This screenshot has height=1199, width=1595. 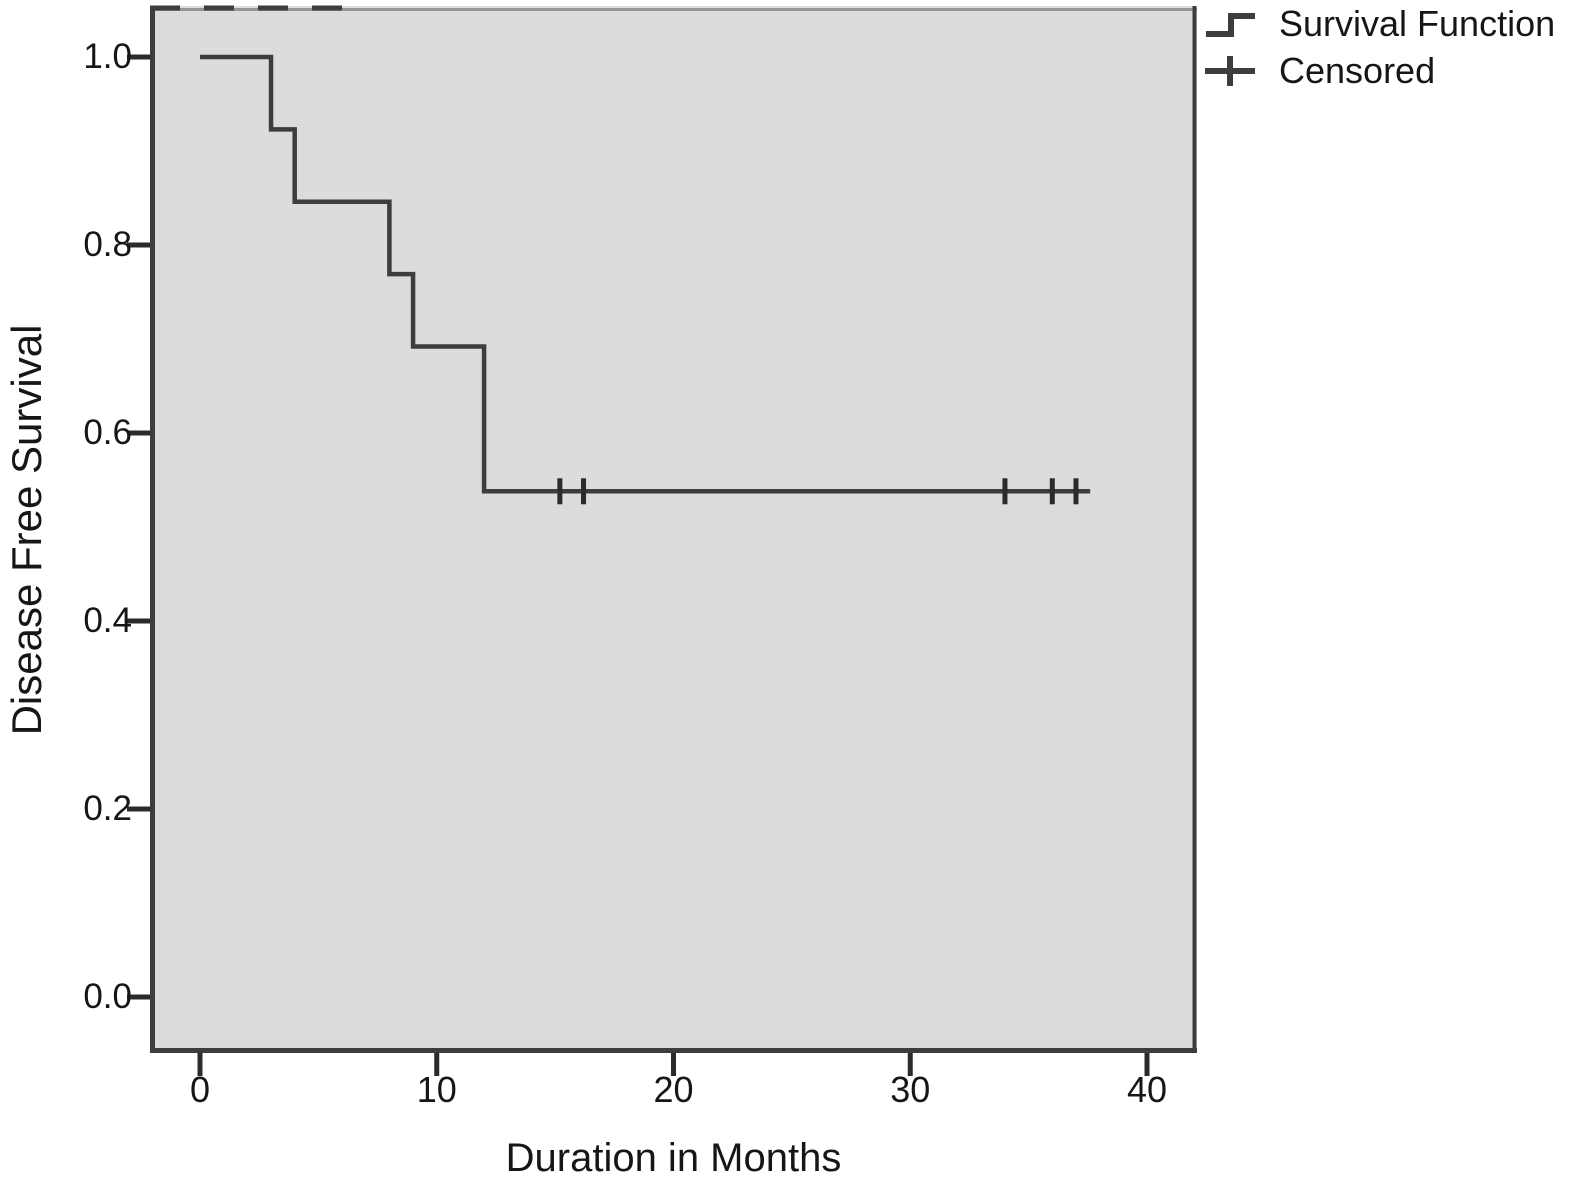 I want to click on x-tick-label: 0, so click(x=200, y=1089).